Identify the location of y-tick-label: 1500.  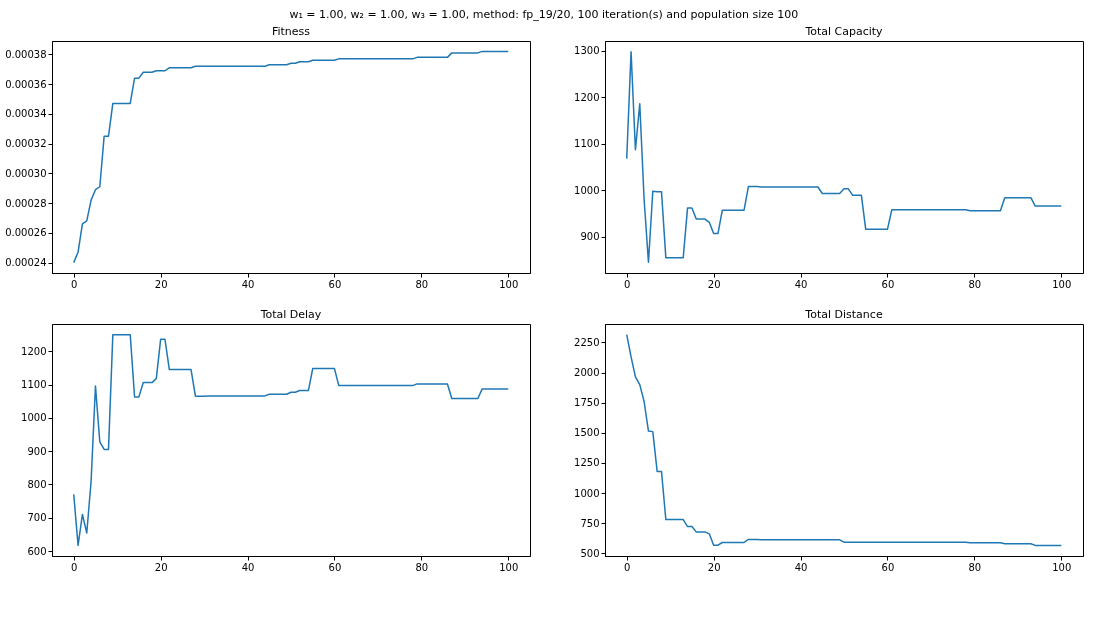
(587, 433).